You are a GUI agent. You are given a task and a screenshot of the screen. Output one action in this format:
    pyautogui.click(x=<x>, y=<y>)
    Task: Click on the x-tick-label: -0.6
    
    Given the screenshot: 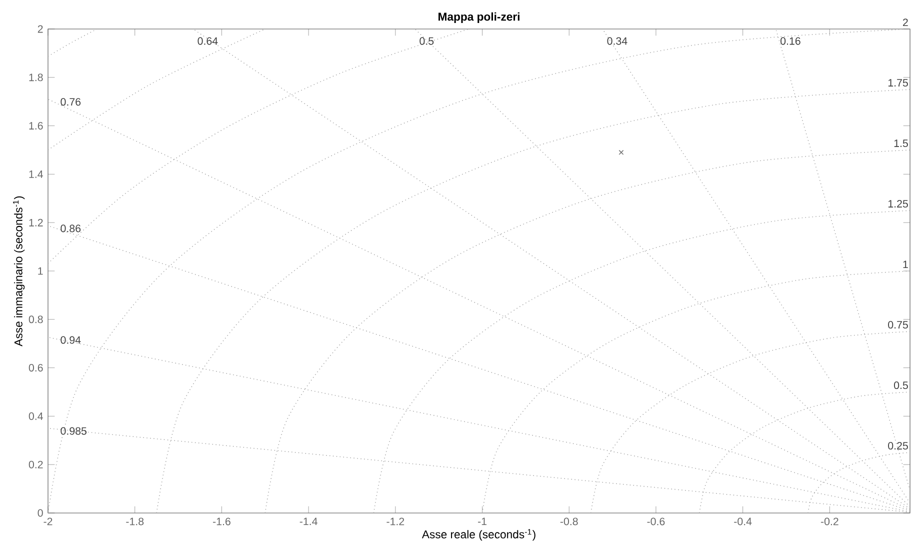 What is the action you would take?
    pyautogui.click(x=656, y=522)
    